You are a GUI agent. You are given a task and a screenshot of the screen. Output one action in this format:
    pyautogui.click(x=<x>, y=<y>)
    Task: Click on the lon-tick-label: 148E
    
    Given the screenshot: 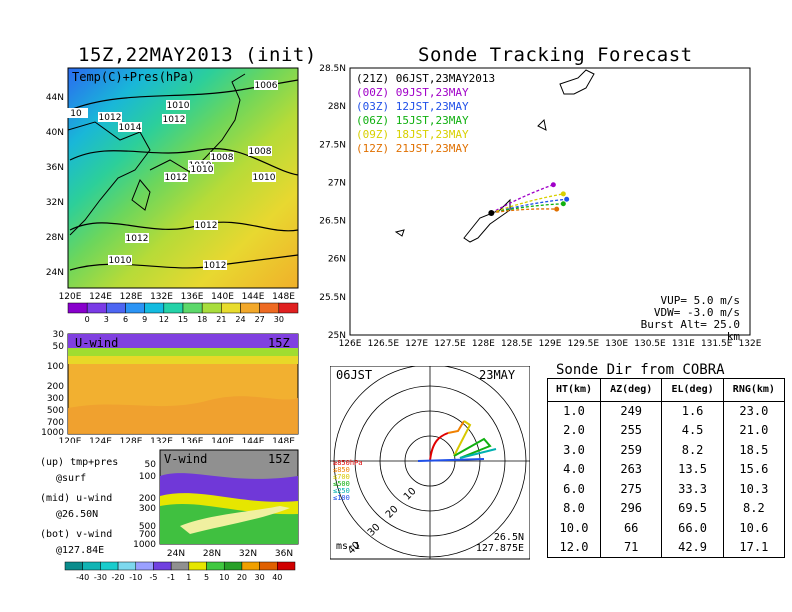 What is the action you would take?
    pyautogui.click(x=283, y=297)
    